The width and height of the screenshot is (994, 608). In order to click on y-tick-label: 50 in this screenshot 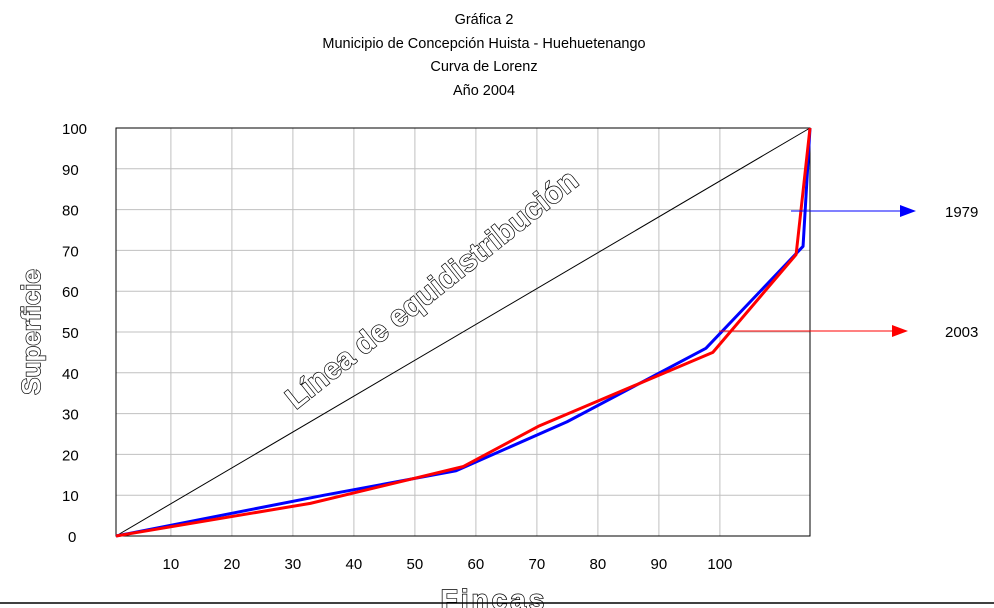, I will do `click(70, 333)`.